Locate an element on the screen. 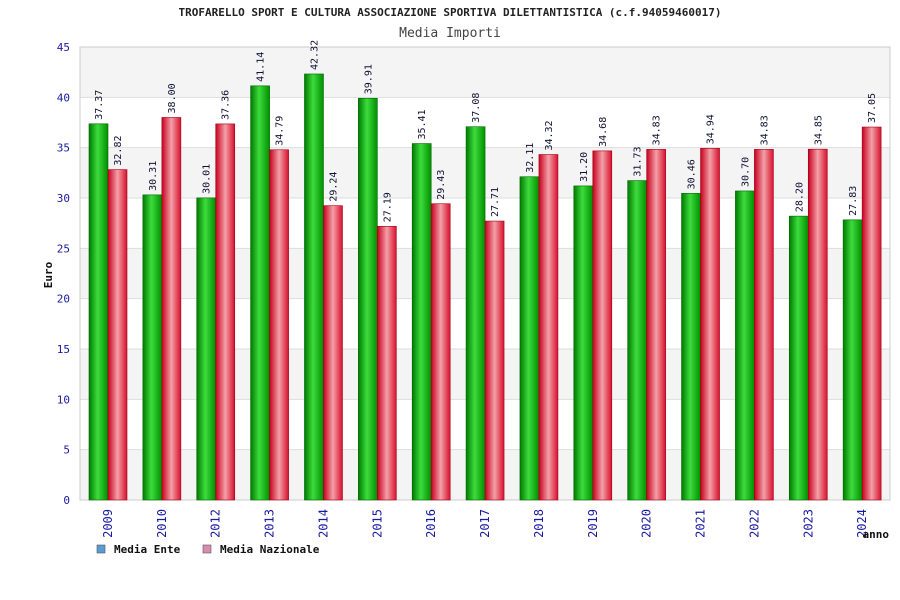 This screenshot has height=600, width=900. x-tick-label: 2012 is located at coordinates (216, 523).